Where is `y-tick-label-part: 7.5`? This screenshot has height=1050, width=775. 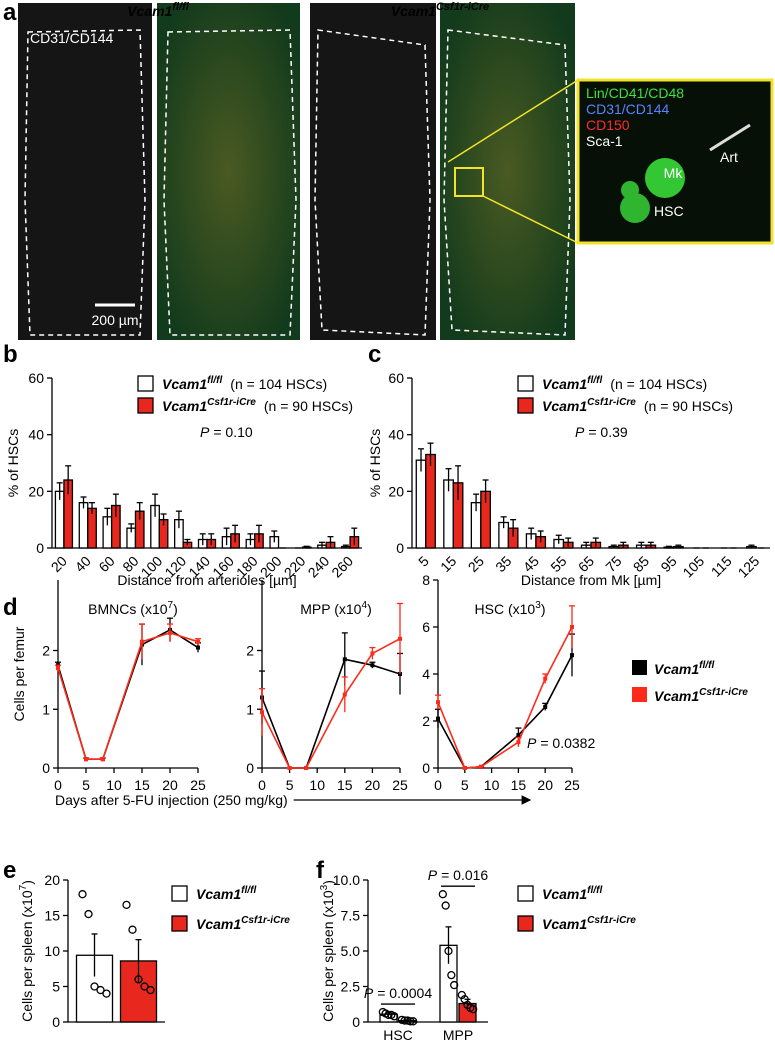
y-tick-label-part: 7.5 is located at coordinates (351, 916).